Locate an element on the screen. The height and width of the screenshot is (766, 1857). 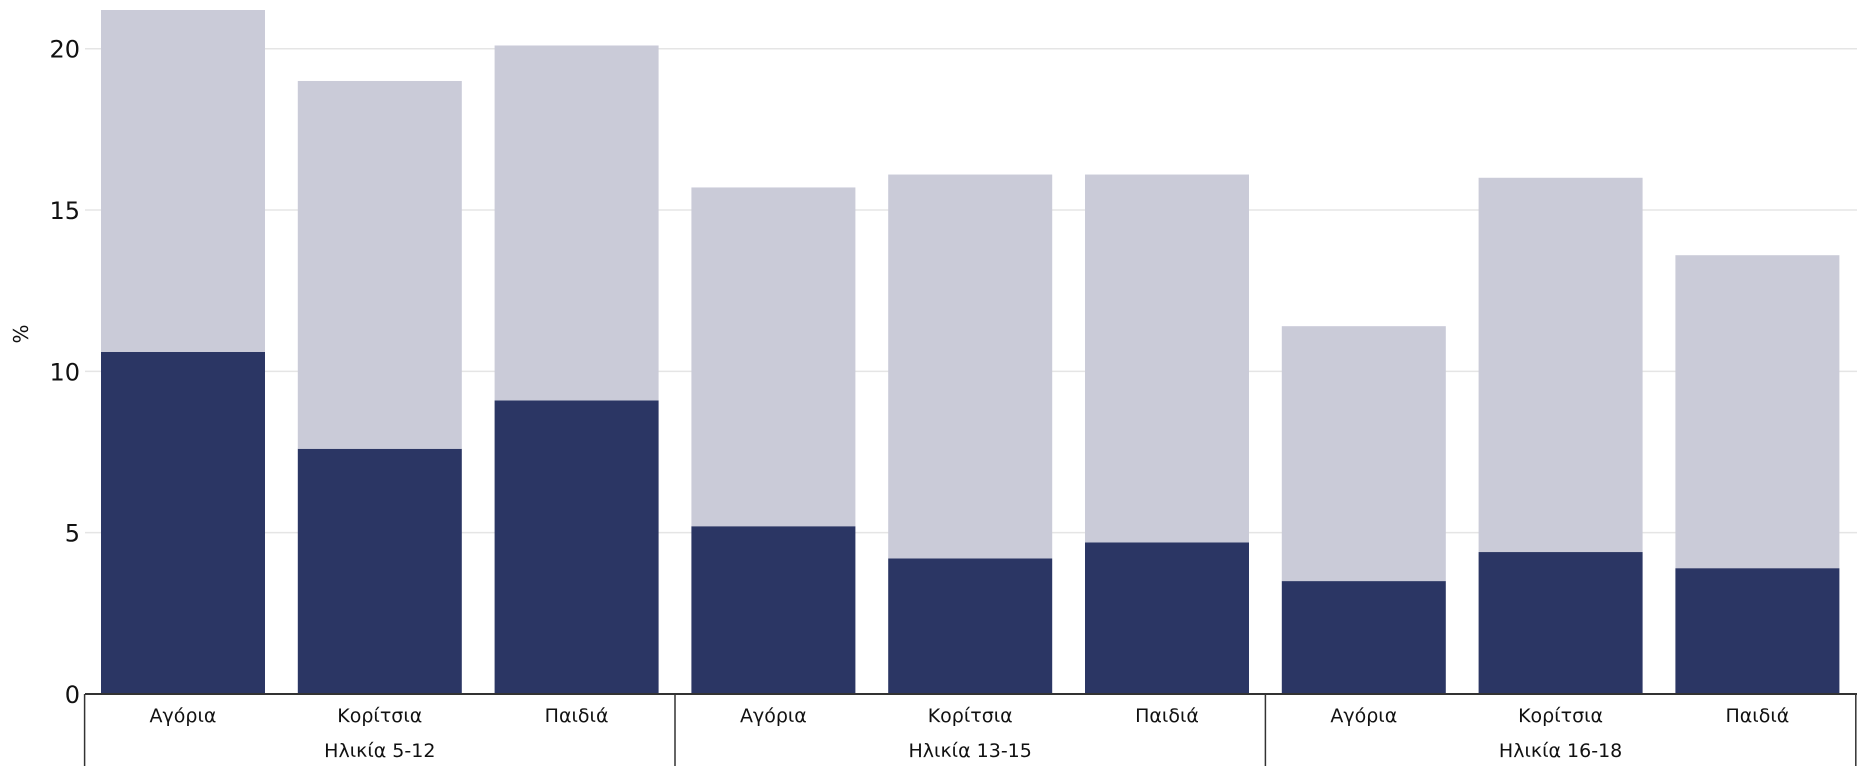
x-group-label: Ηλικία 16-18 is located at coordinates (1560, 751).